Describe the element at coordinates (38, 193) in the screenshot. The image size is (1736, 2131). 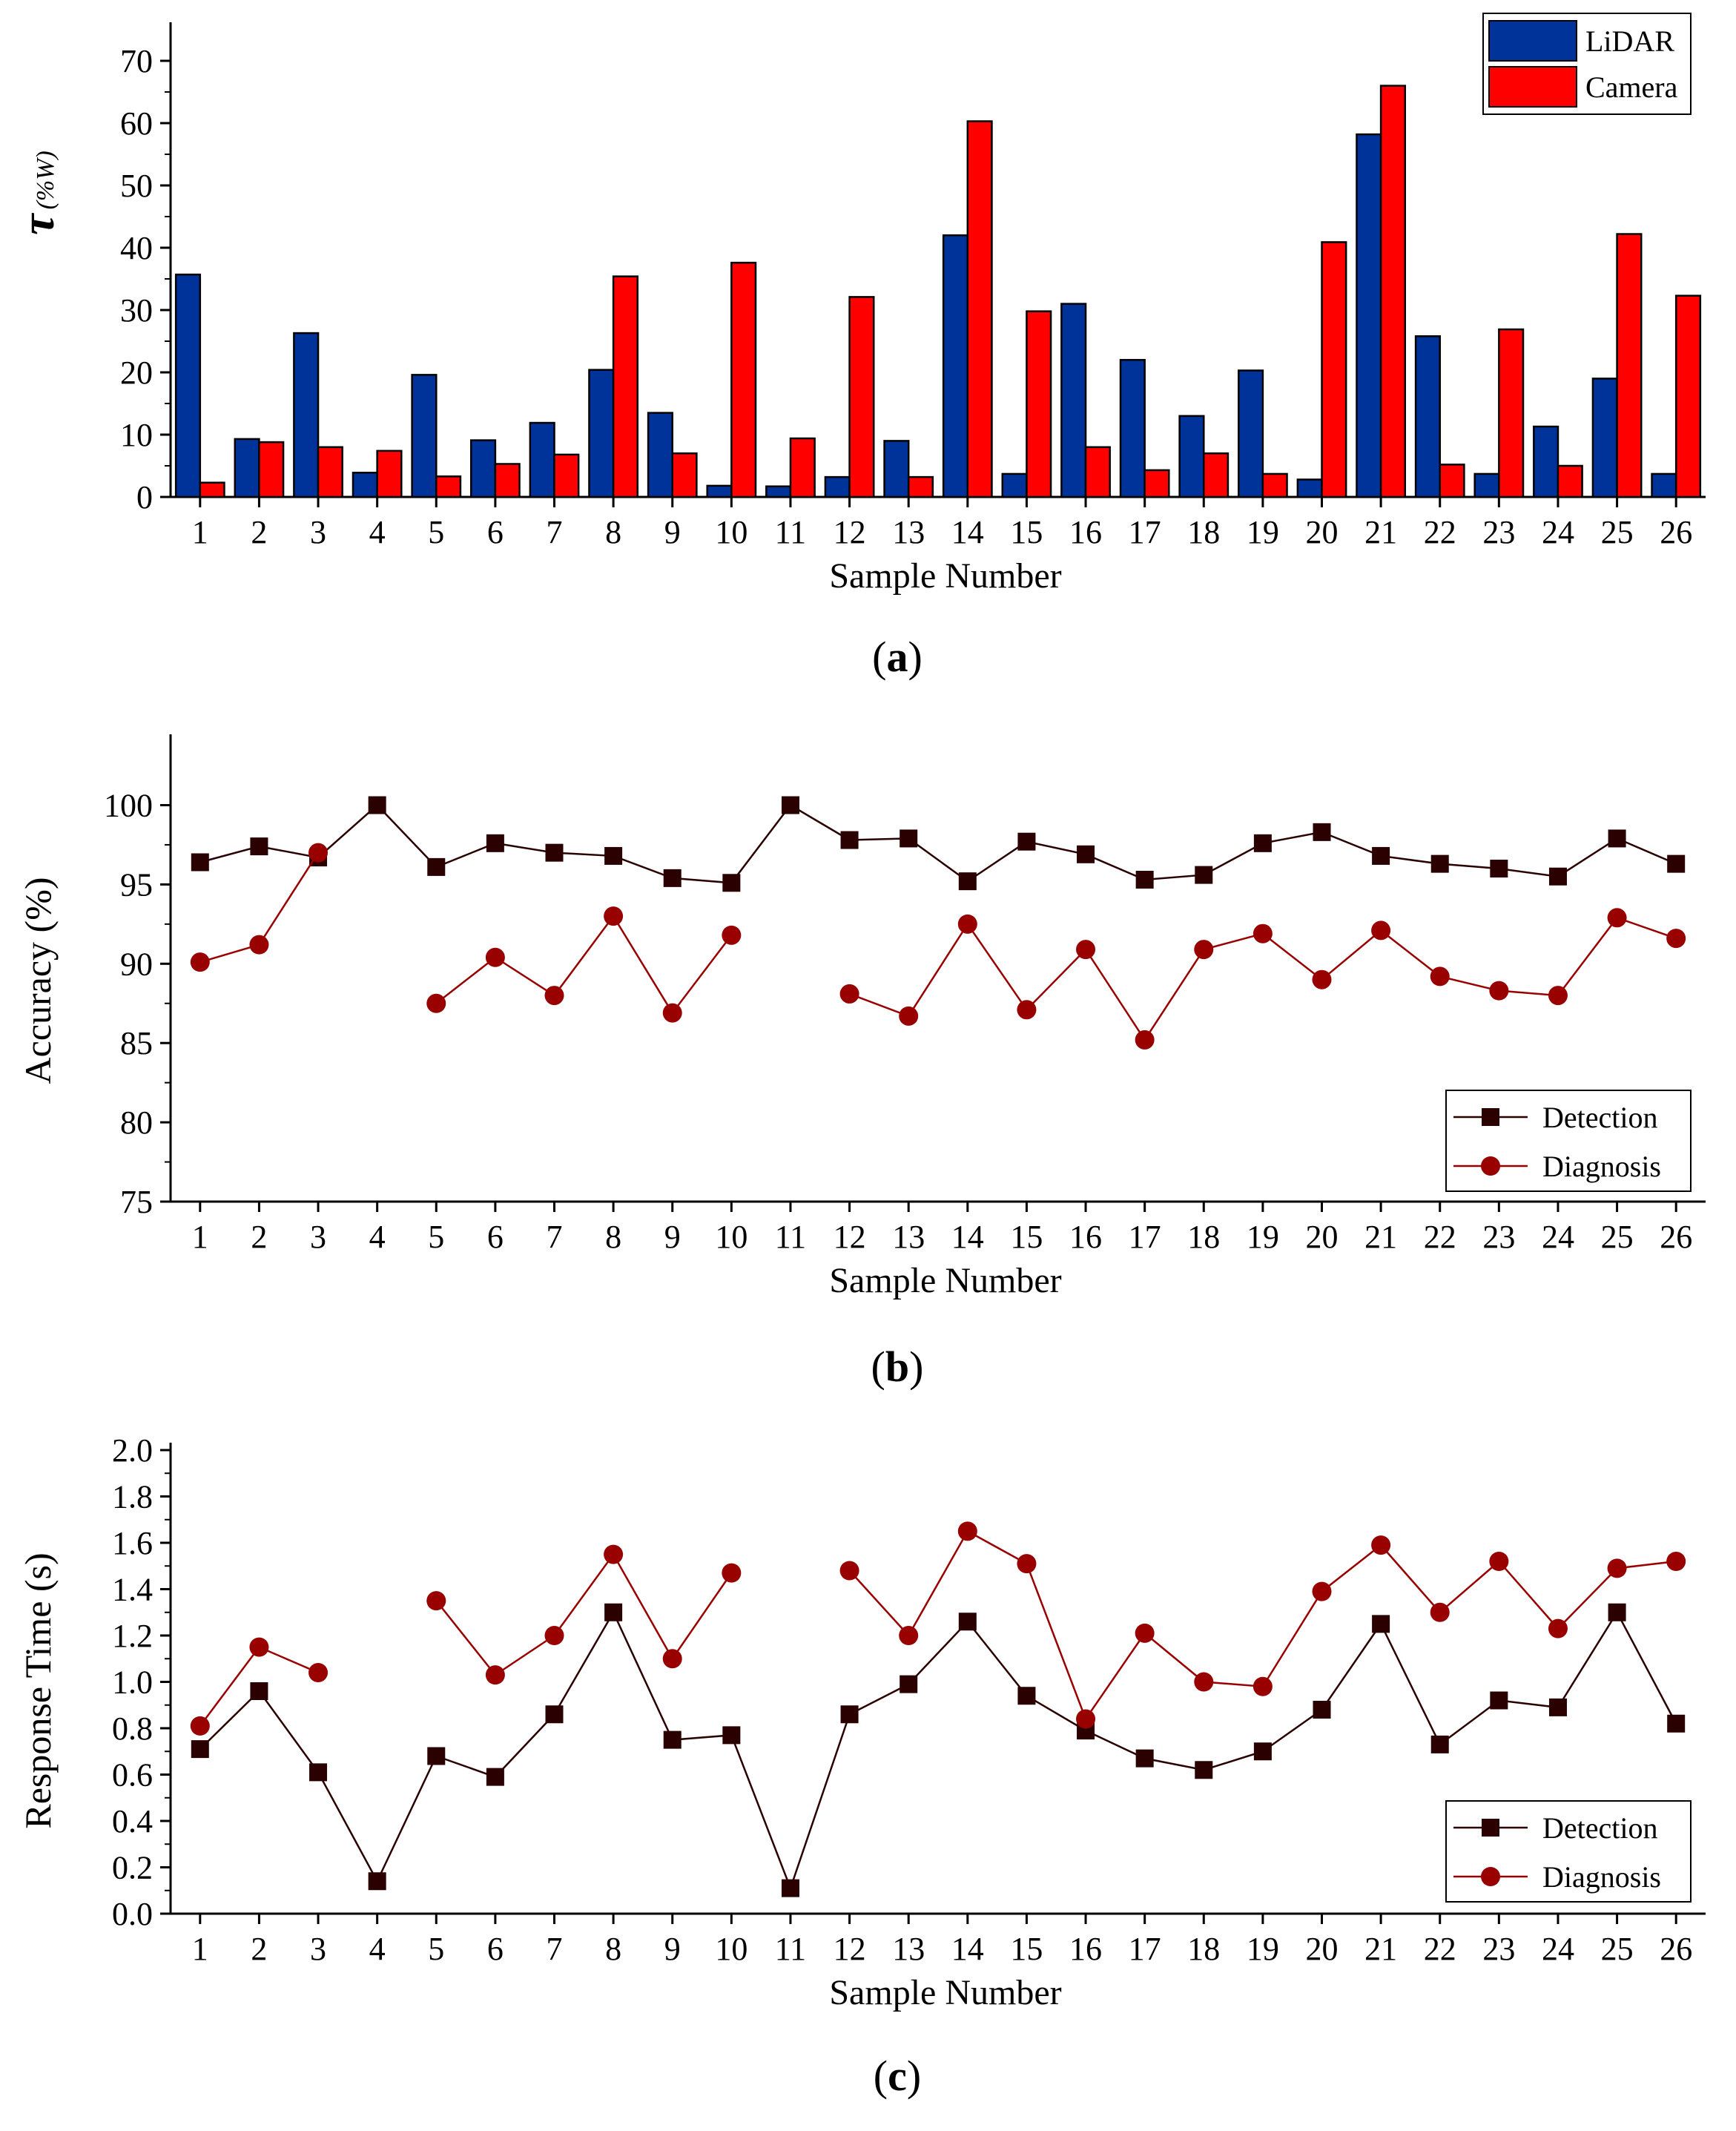
I see `y-axis-label: τ (%W)` at that location.